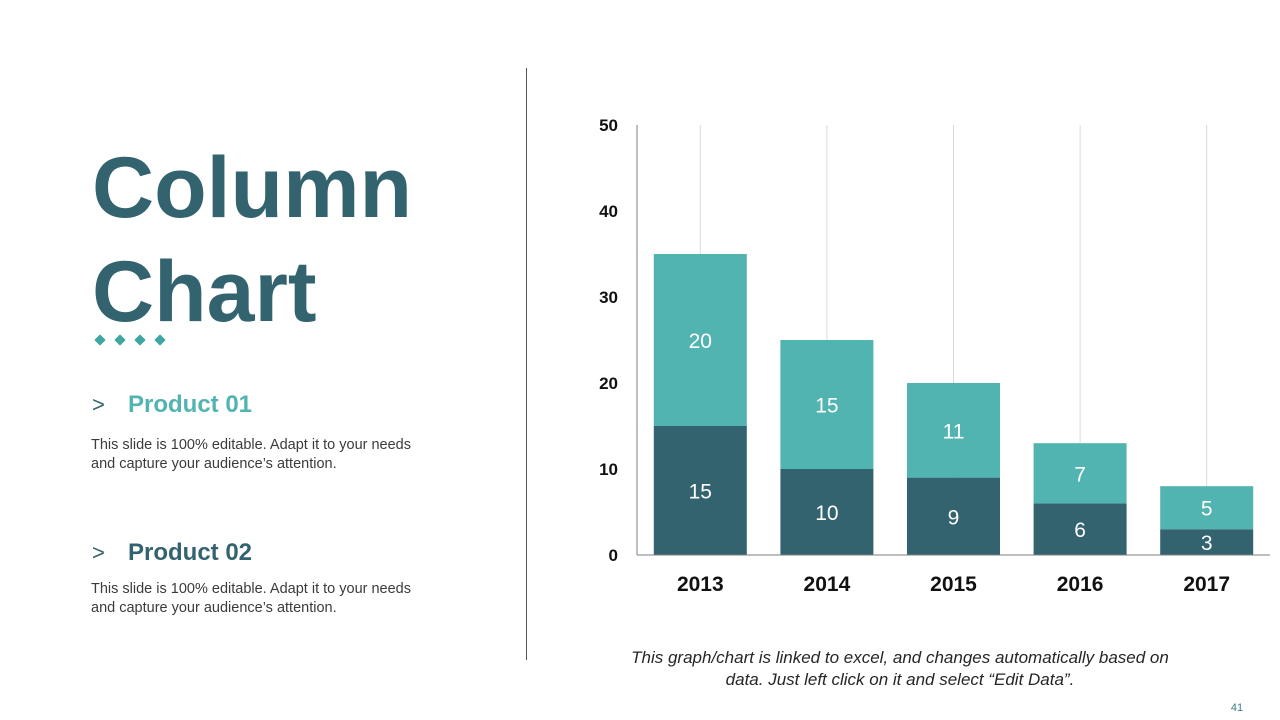 This screenshot has width=1280, height=720. I want to click on data-label: 20, so click(700, 341).